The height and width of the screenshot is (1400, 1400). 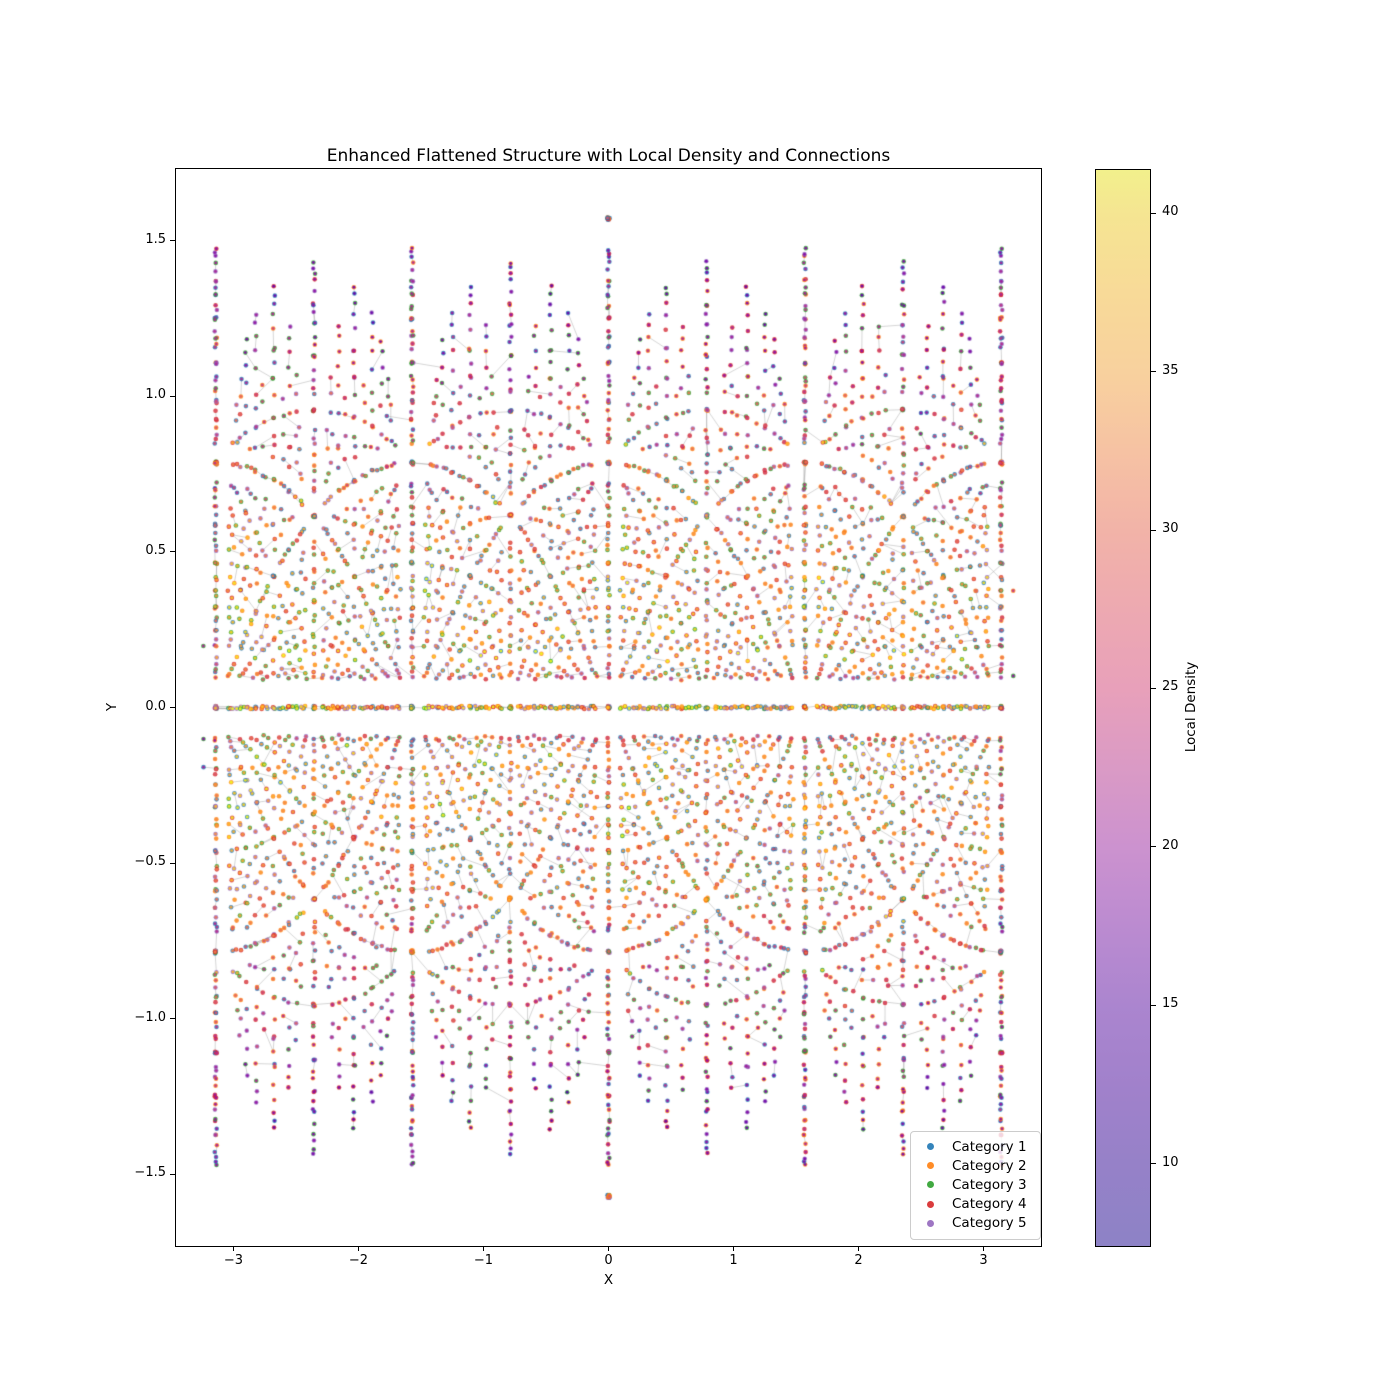 I want to click on legend-entry: Category 1, so click(x=975, y=1146).